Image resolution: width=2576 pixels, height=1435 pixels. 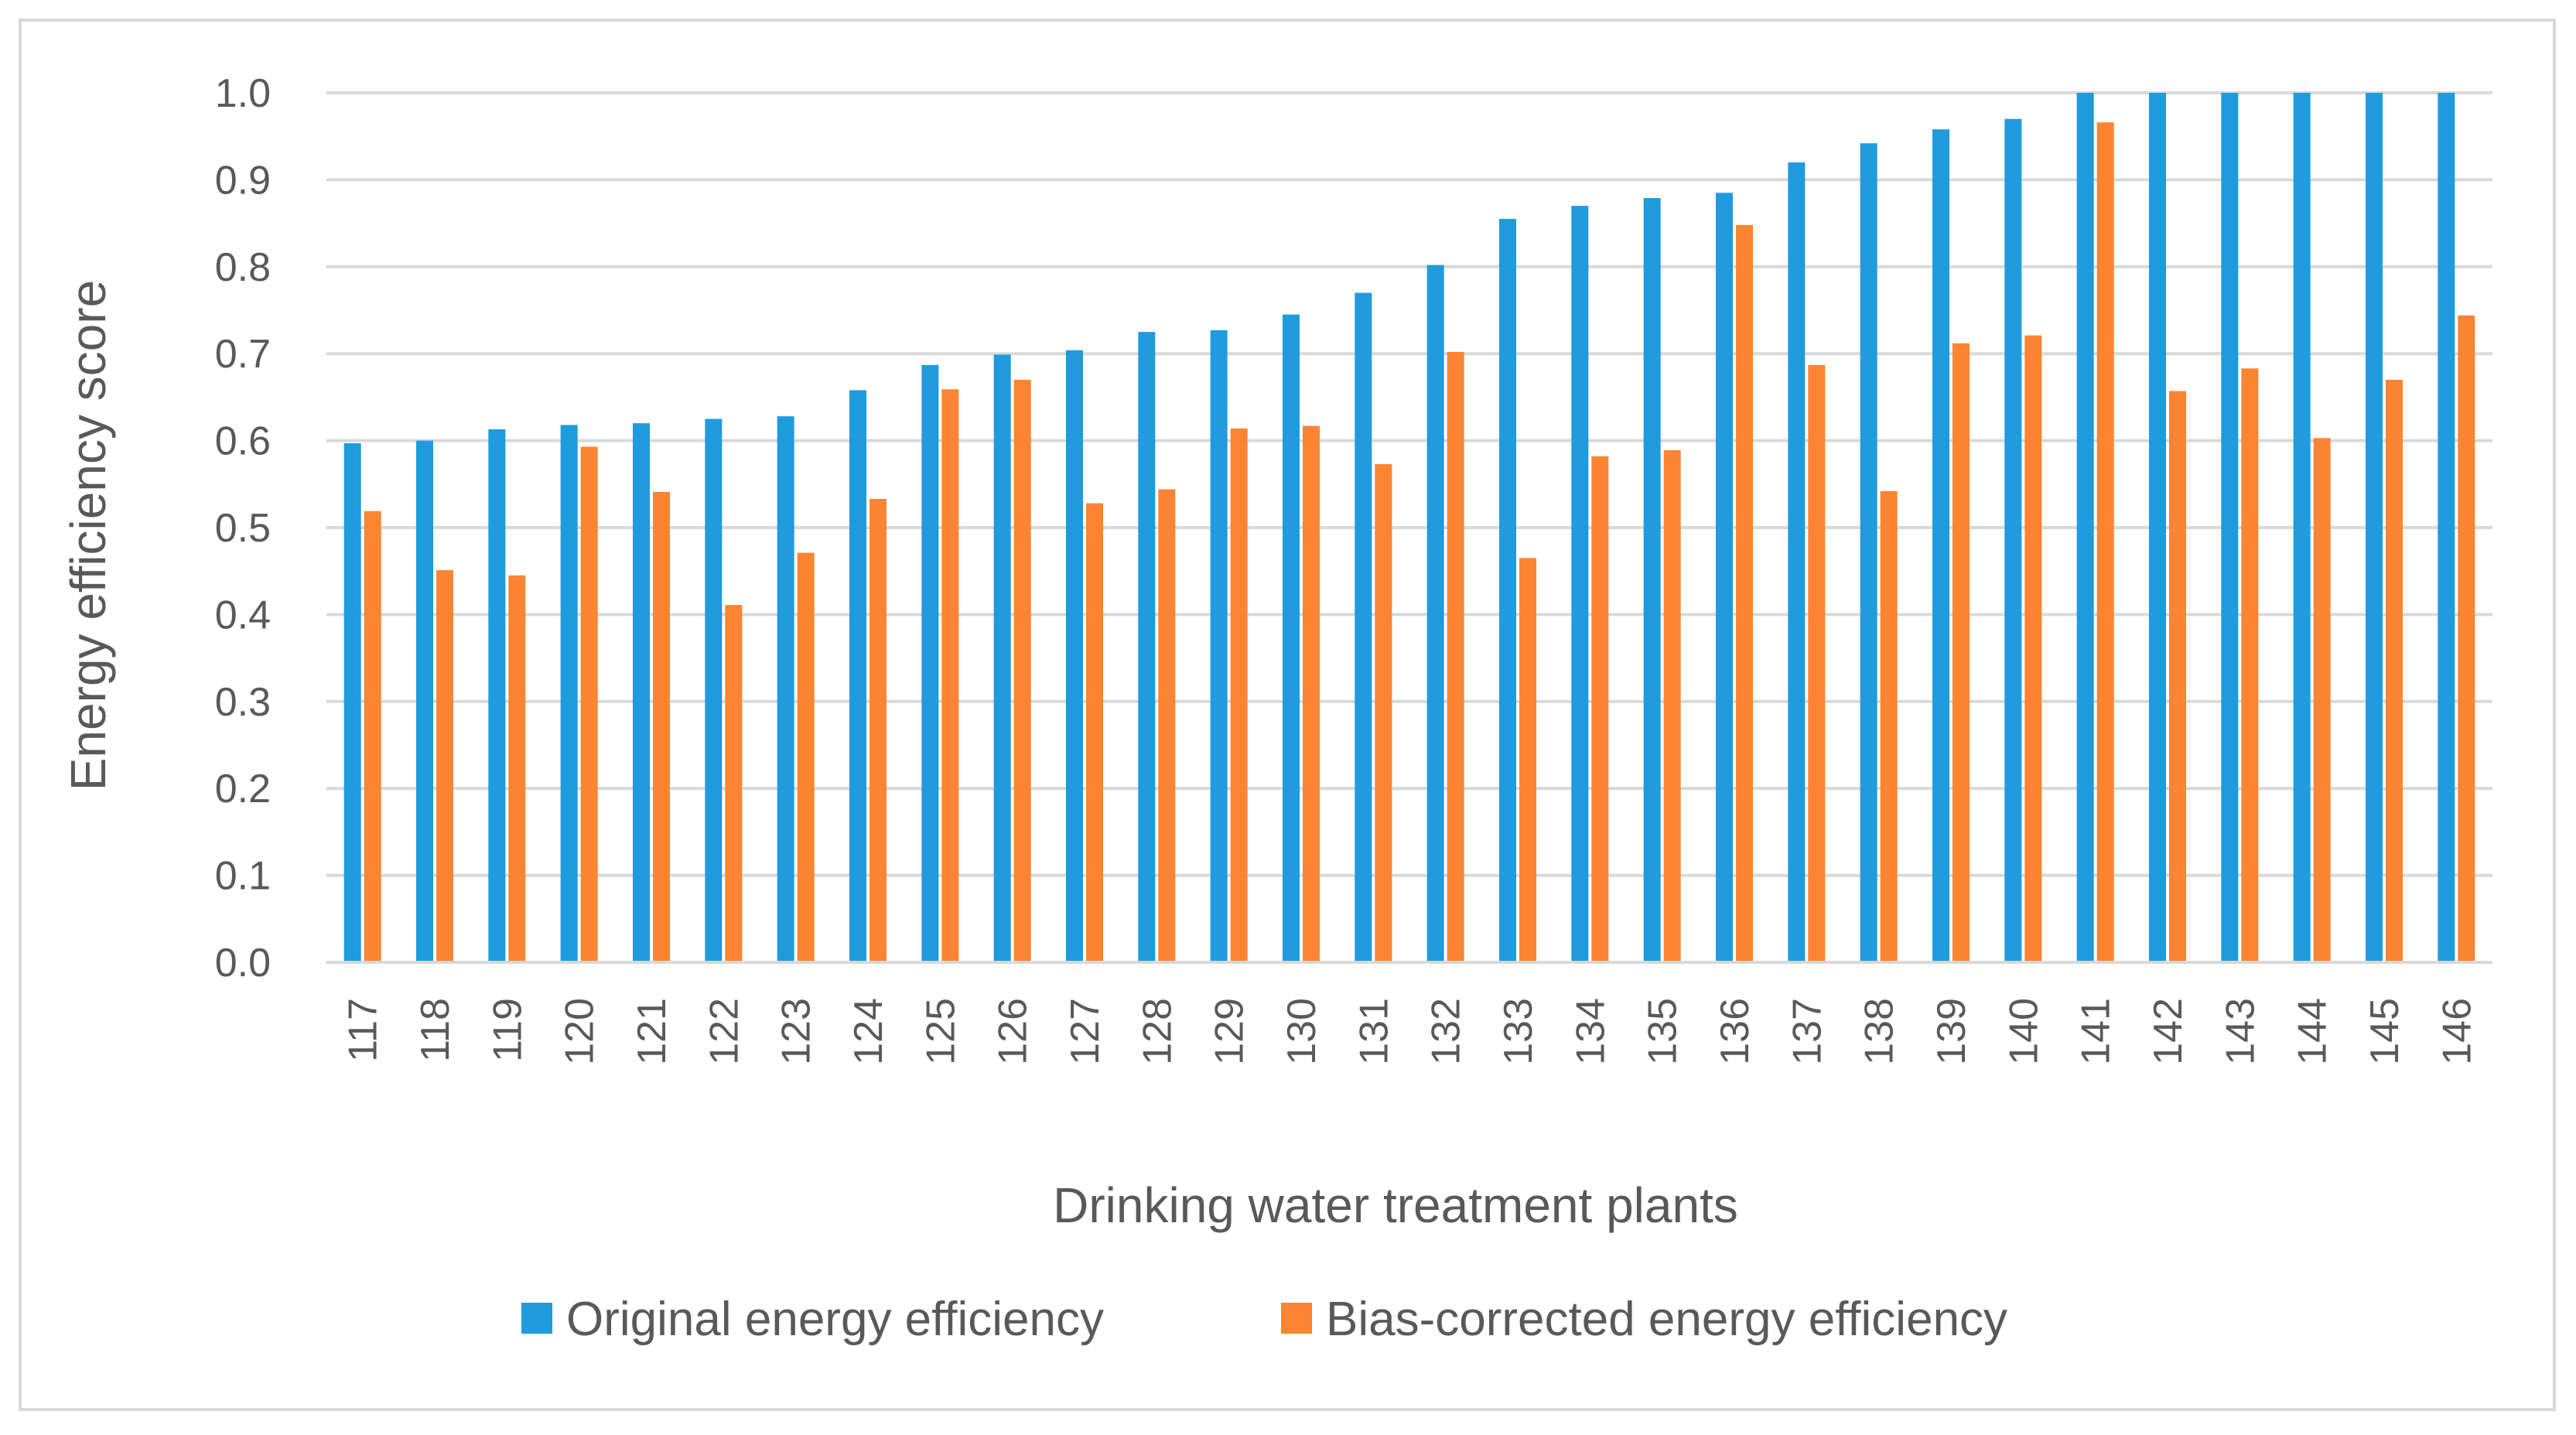 What do you see at coordinates (2096, 1032) in the screenshot?
I see `x-tick-label: 141` at bounding box center [2096, 1032].